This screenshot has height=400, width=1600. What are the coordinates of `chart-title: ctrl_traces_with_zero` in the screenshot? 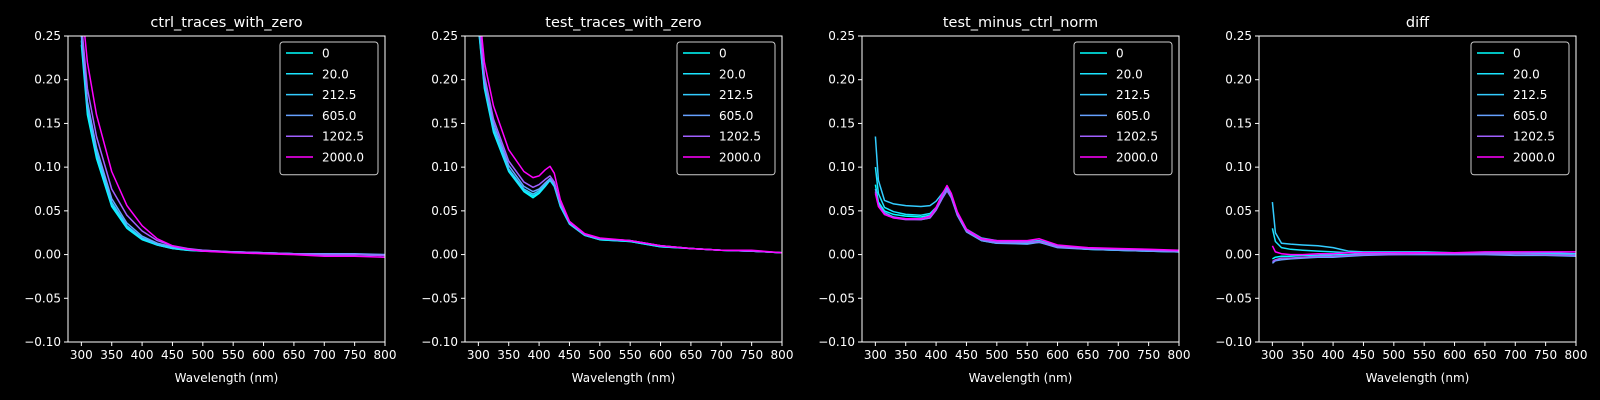 It's located at (226, 23).